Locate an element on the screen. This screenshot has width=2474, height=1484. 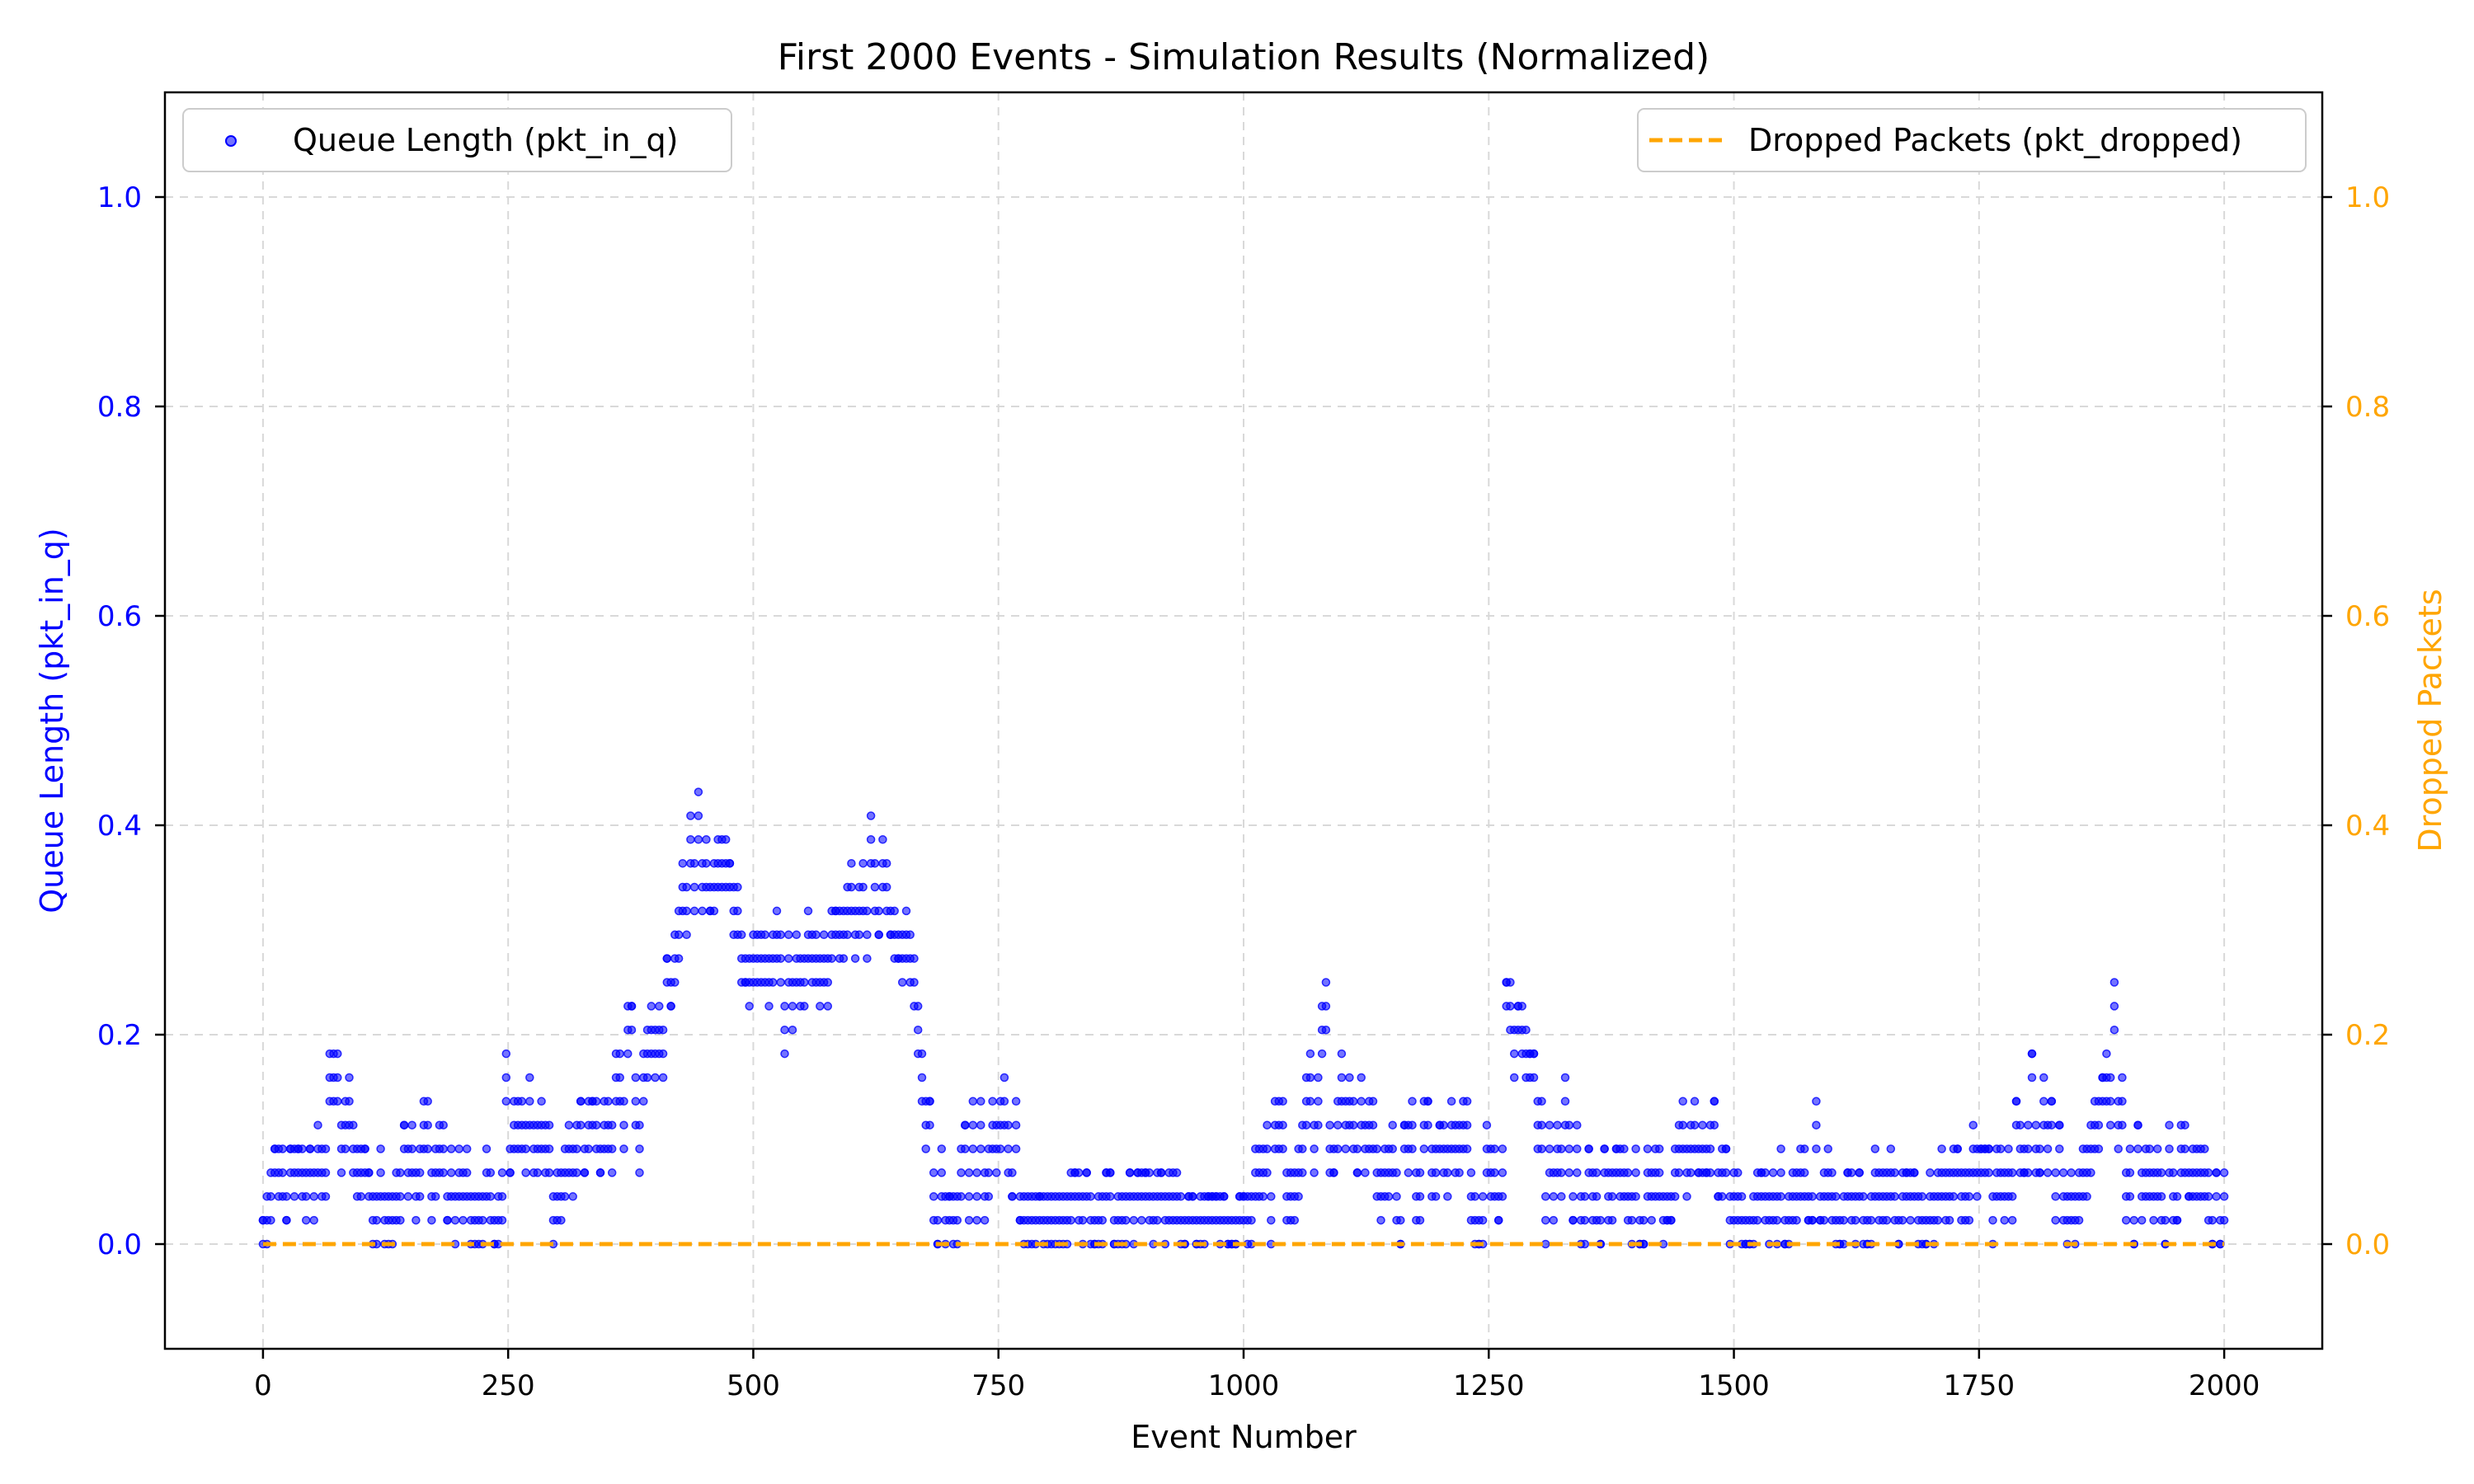
x-tick-label: 750 is located at coordinates (998, 1385).